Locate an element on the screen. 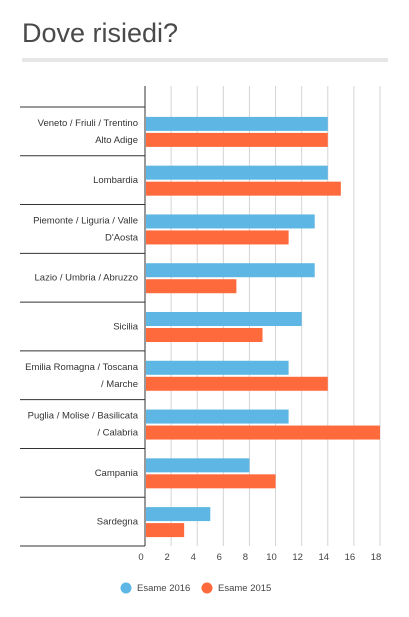 This screenshot has width=409, height=617. chart-title: Dove risiedi? is located at coordinates (100, 33).